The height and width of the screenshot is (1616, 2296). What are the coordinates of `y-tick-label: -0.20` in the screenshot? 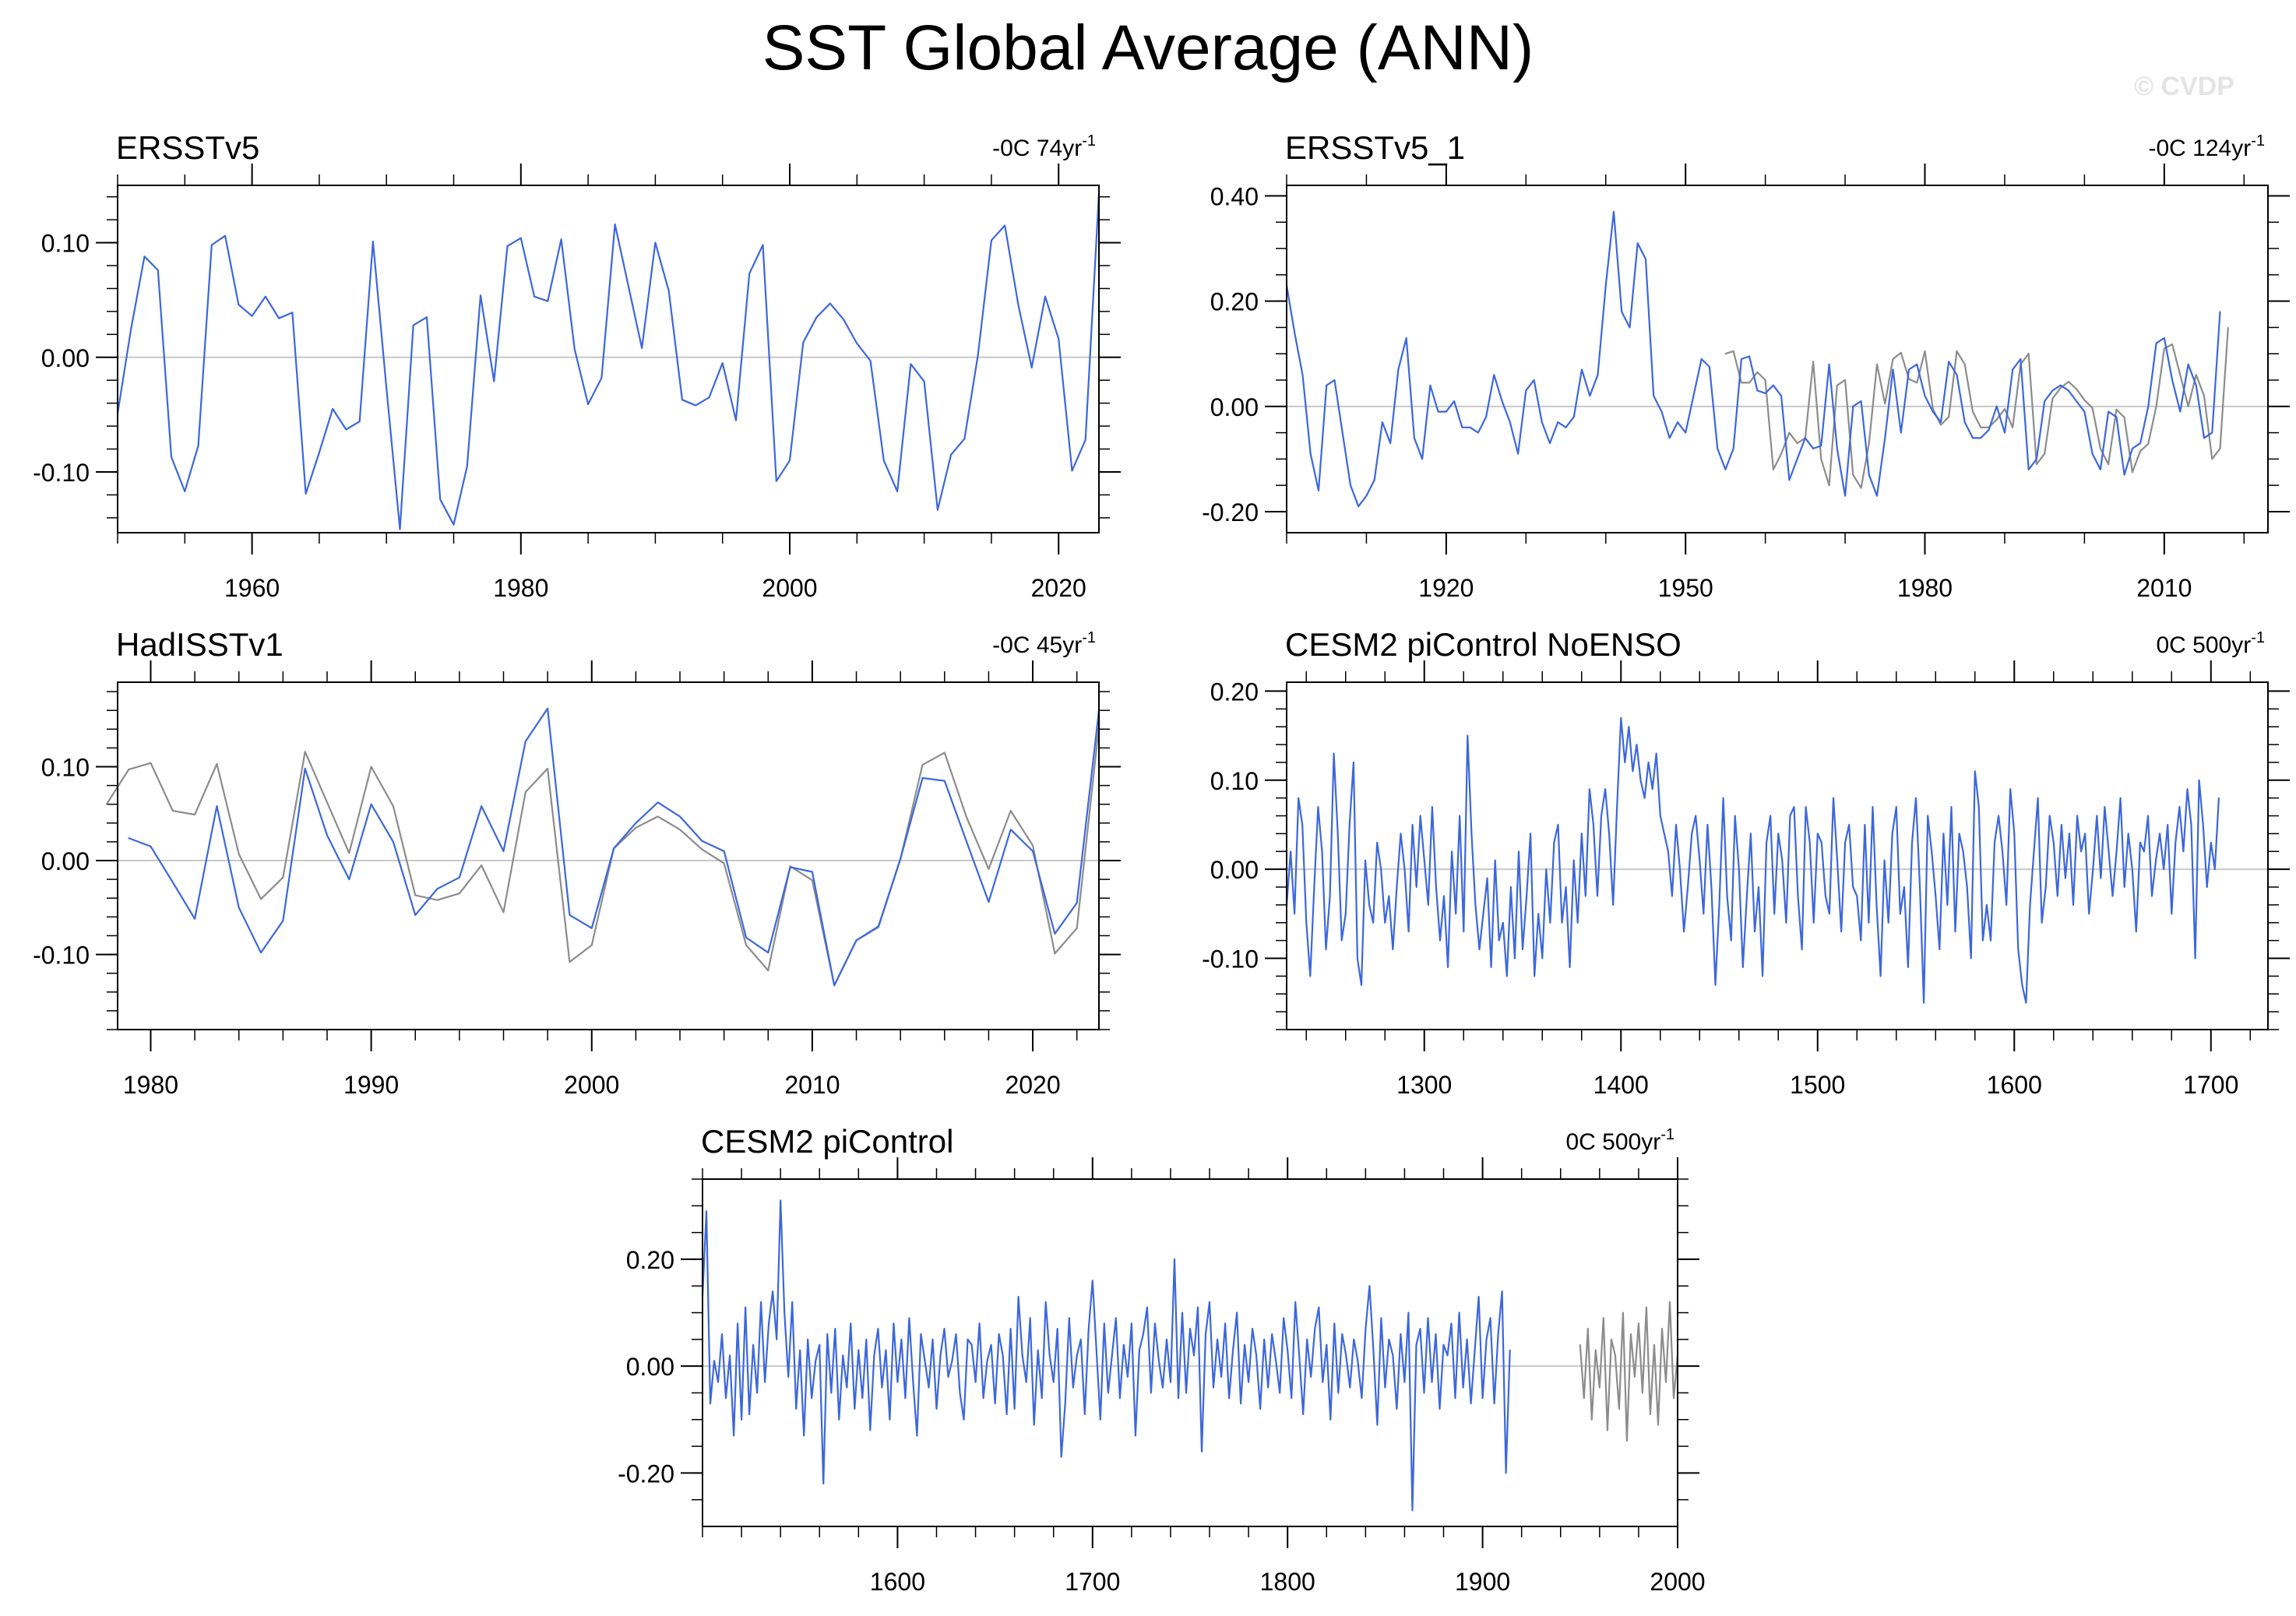 It's located at (1230, 512).